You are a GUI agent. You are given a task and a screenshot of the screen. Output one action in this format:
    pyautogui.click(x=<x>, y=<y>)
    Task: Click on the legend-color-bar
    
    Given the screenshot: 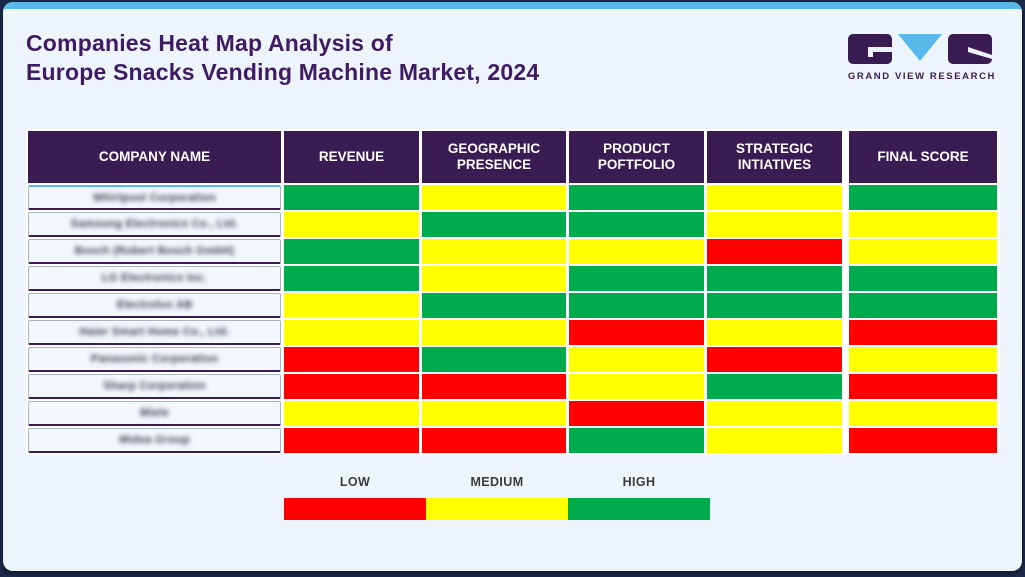 What is the action you would take?
    pyautogui.click(x=497, y=509)
    